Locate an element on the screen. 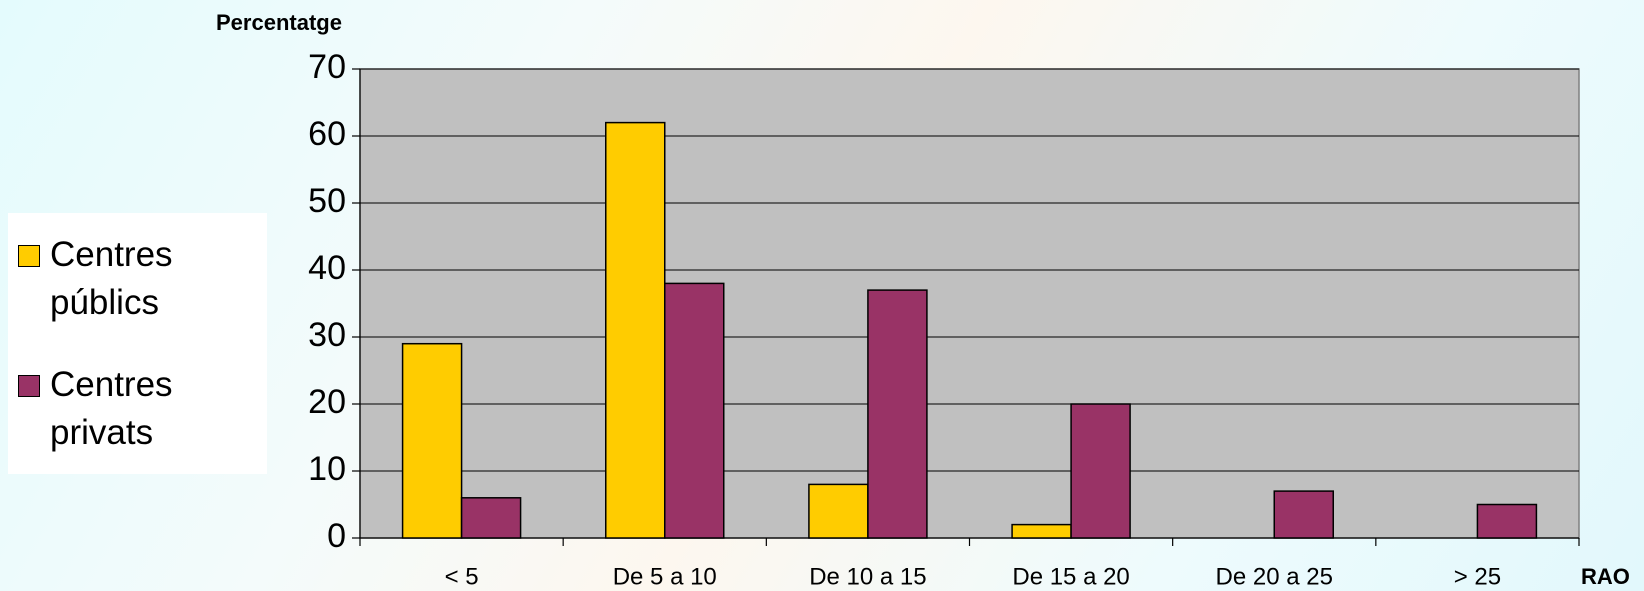 The image size is (1644, 591). y-tick-label: 10 is located at coordinates (327, 469).